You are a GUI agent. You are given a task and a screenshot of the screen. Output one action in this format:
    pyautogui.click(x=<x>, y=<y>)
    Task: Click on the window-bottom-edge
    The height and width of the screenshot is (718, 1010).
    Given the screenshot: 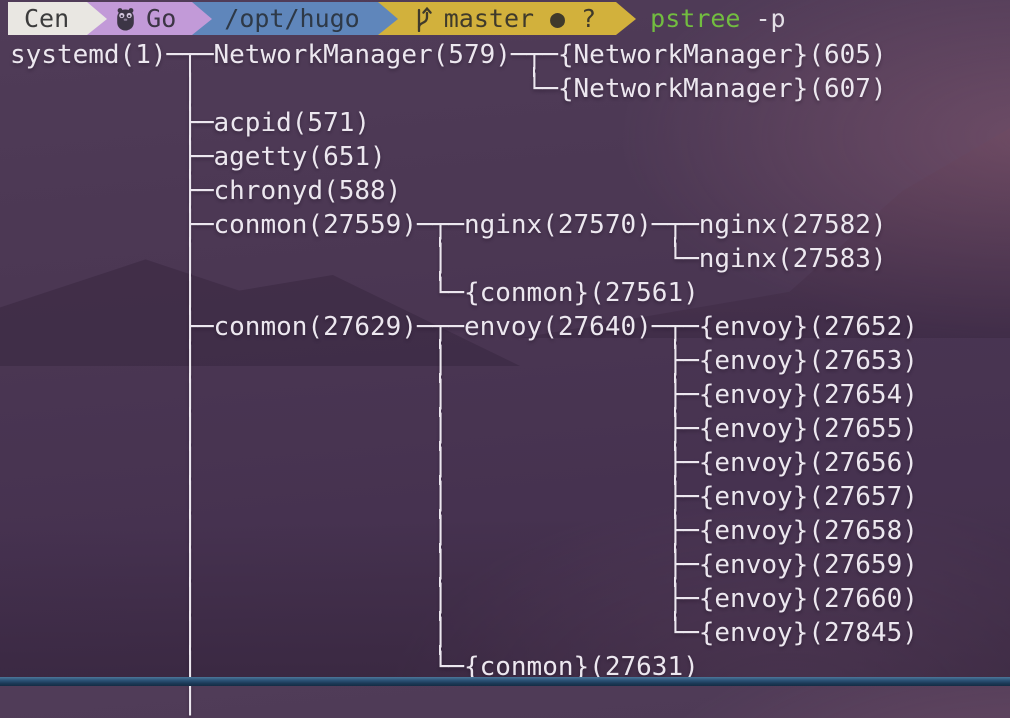 What is the action you would take?
    pyautogui.click(x=505, y=681)
    